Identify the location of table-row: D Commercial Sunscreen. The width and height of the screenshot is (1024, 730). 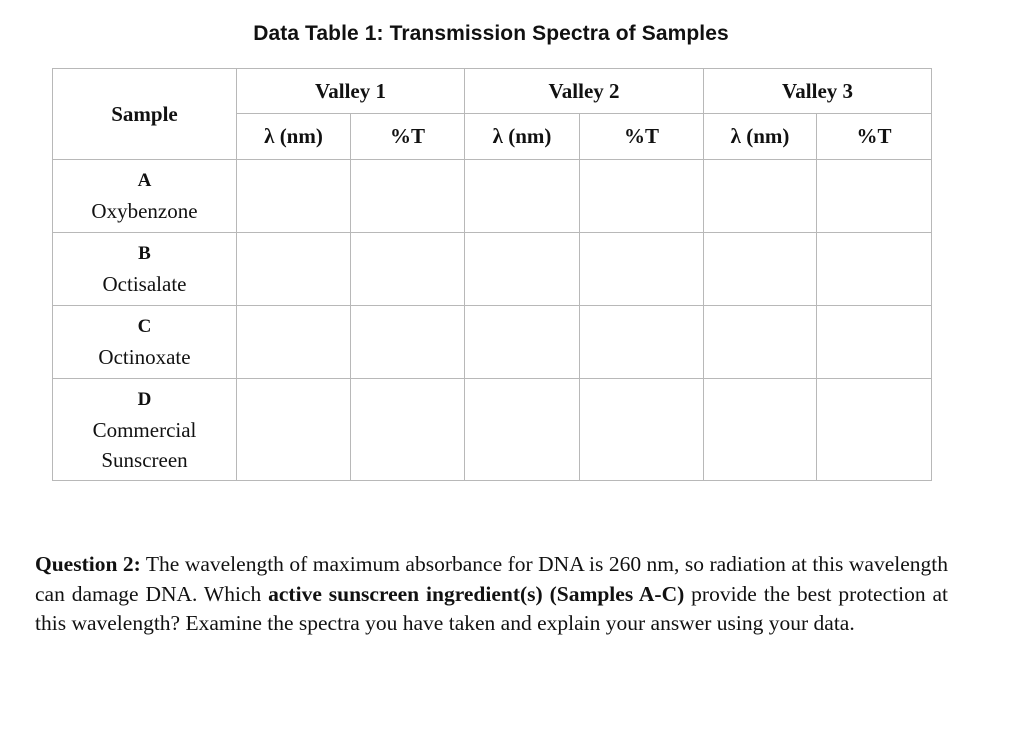
(492, 429).